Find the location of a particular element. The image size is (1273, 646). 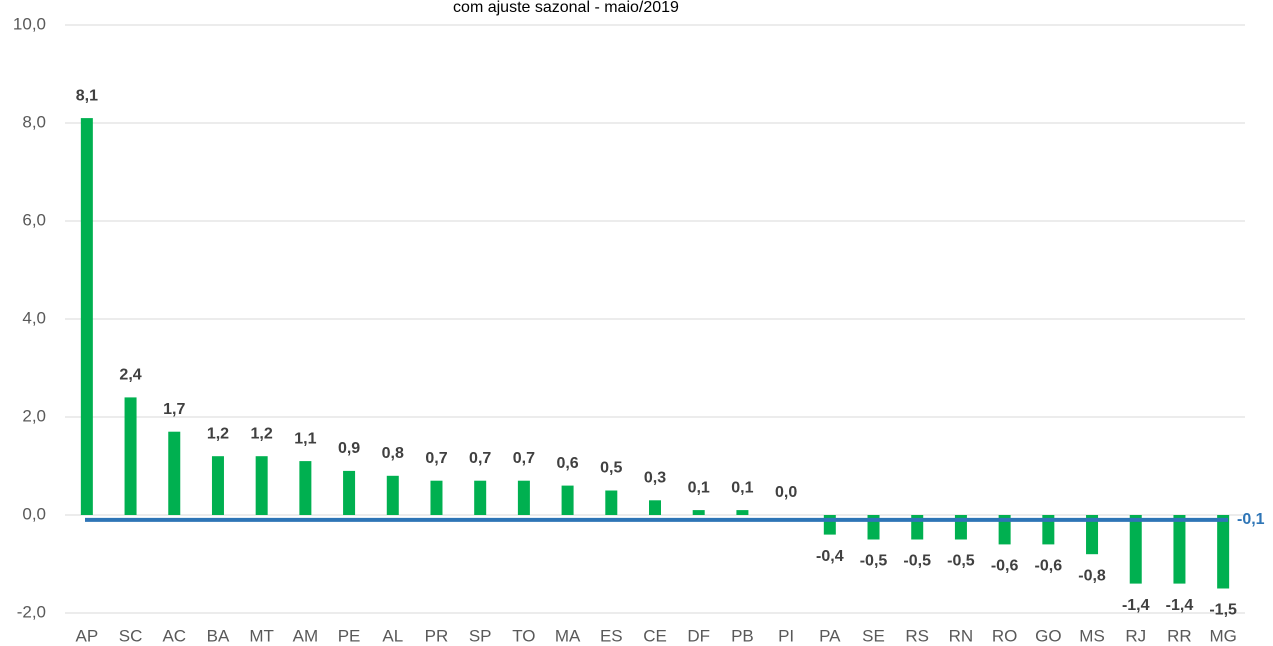

x-tick-label: CE is located at coordinates (655, 635).